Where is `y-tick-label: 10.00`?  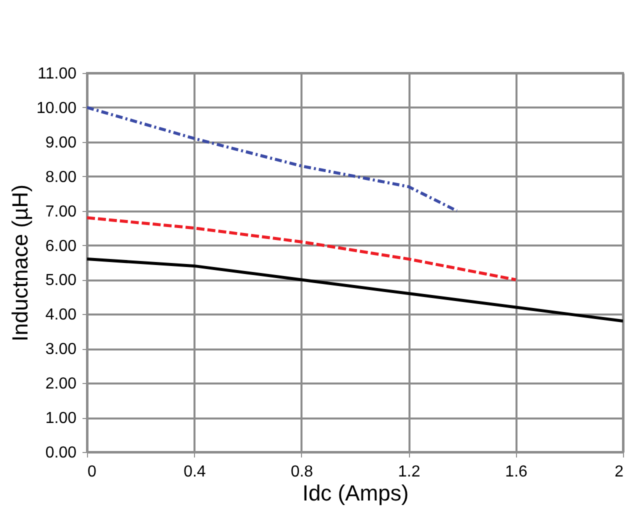 y-tick-label: 10.00 is located at coordinates (56, 108).